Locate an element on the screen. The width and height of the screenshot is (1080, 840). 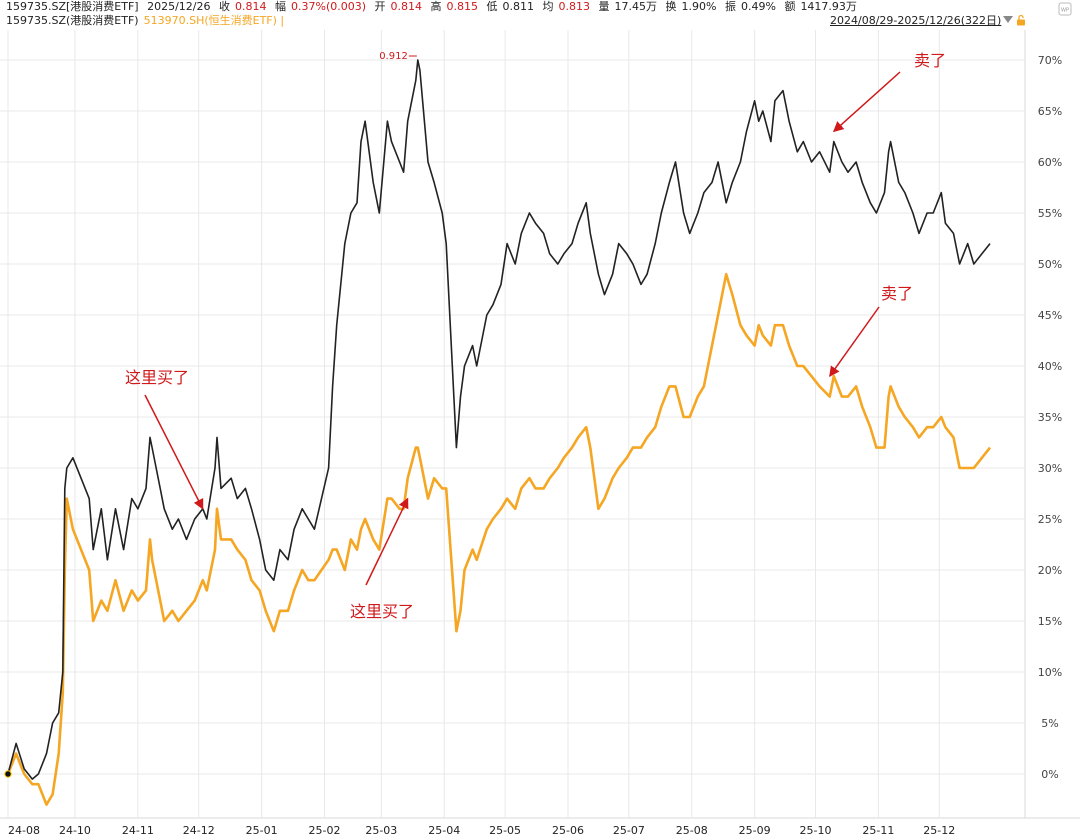
x-tick-label: 25-05 is located at coordinates (505, 830).